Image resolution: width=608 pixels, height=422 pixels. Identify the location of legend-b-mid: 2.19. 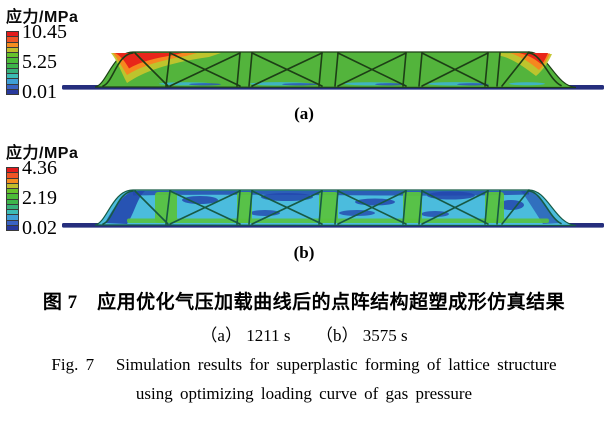
(39, 198).